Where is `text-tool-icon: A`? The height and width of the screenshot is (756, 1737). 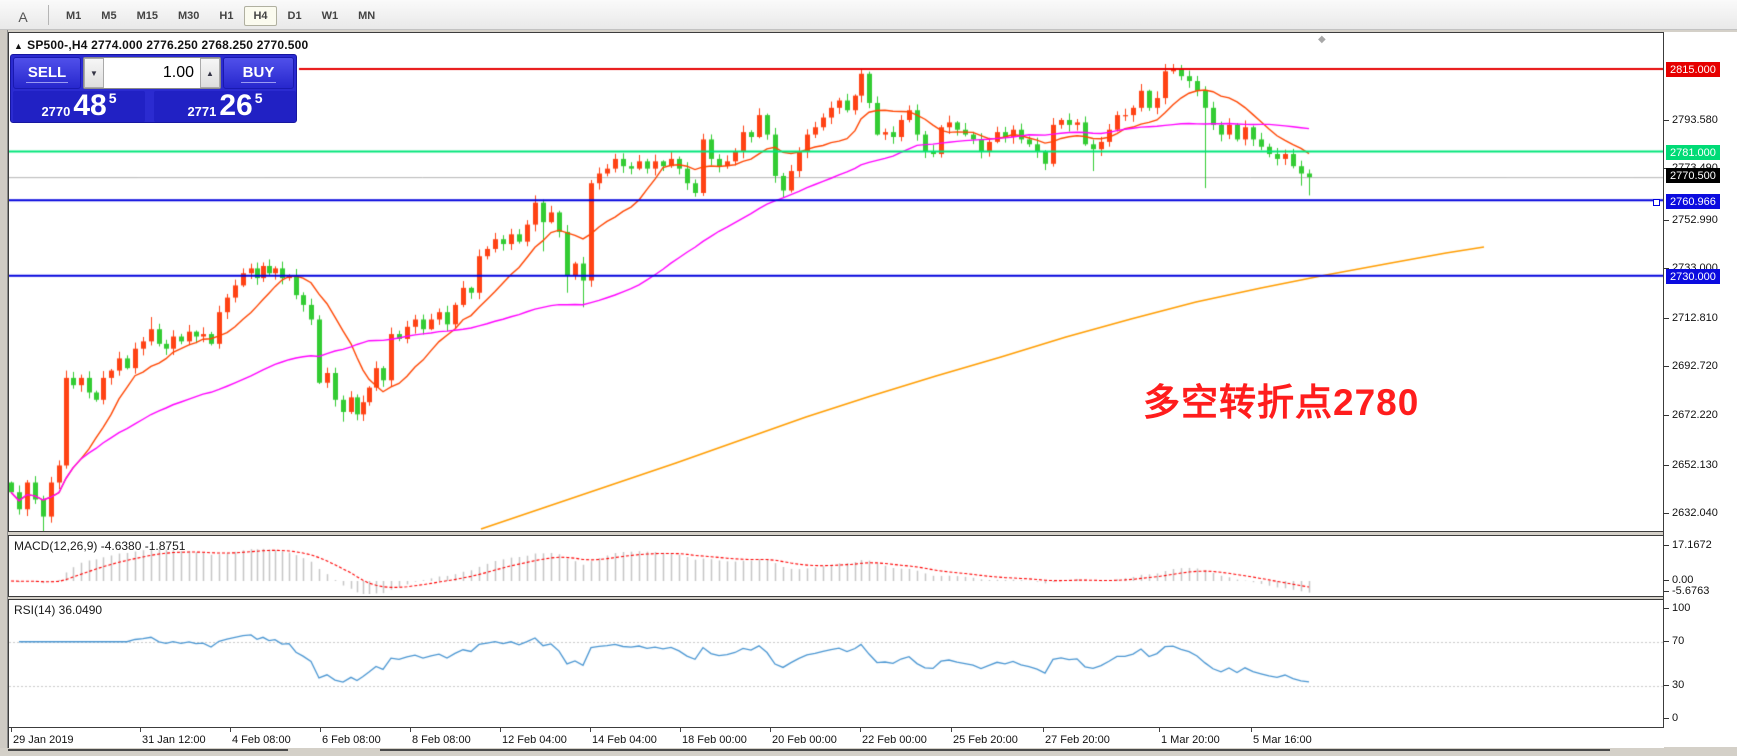 text-tool-icon: A is located at coordinates (23, 16).